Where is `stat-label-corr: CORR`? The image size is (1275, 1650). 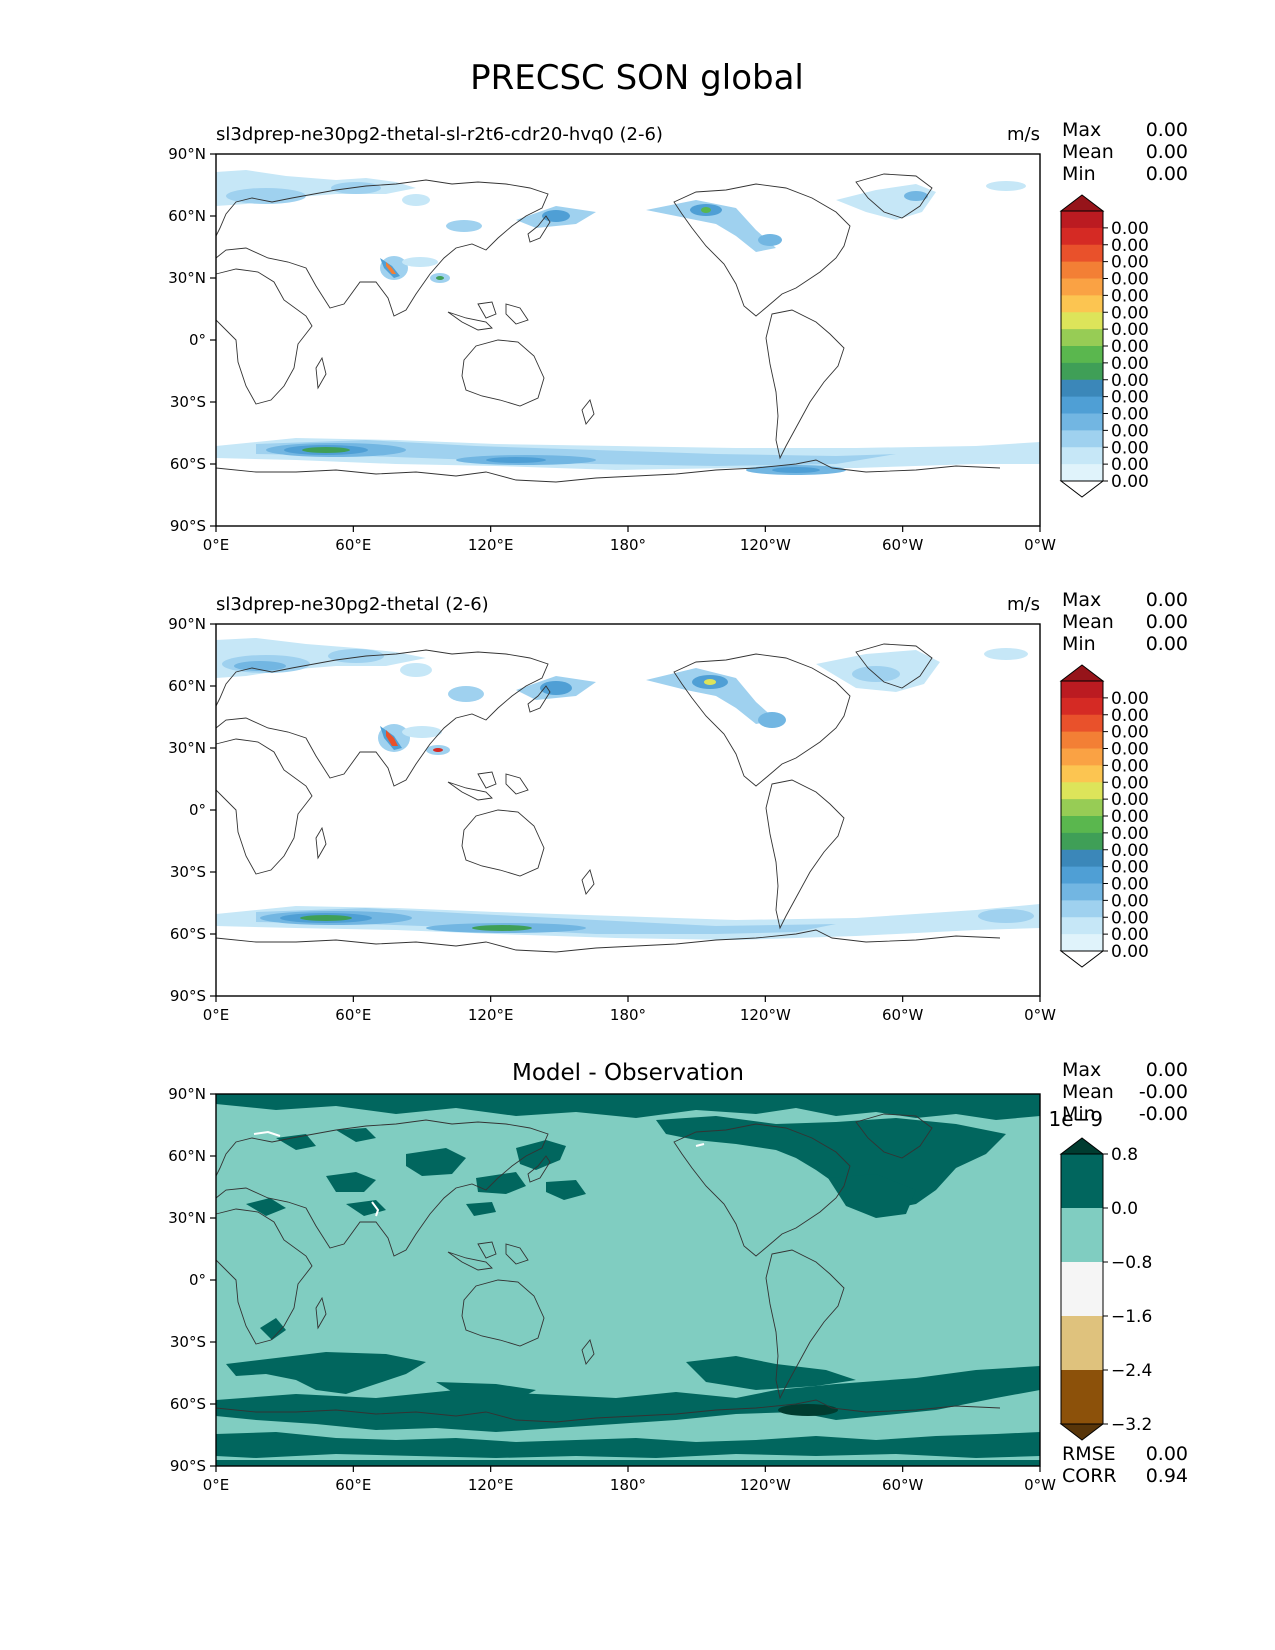
stat-label-corr: CORR is located at coordinates (1089, 1476).